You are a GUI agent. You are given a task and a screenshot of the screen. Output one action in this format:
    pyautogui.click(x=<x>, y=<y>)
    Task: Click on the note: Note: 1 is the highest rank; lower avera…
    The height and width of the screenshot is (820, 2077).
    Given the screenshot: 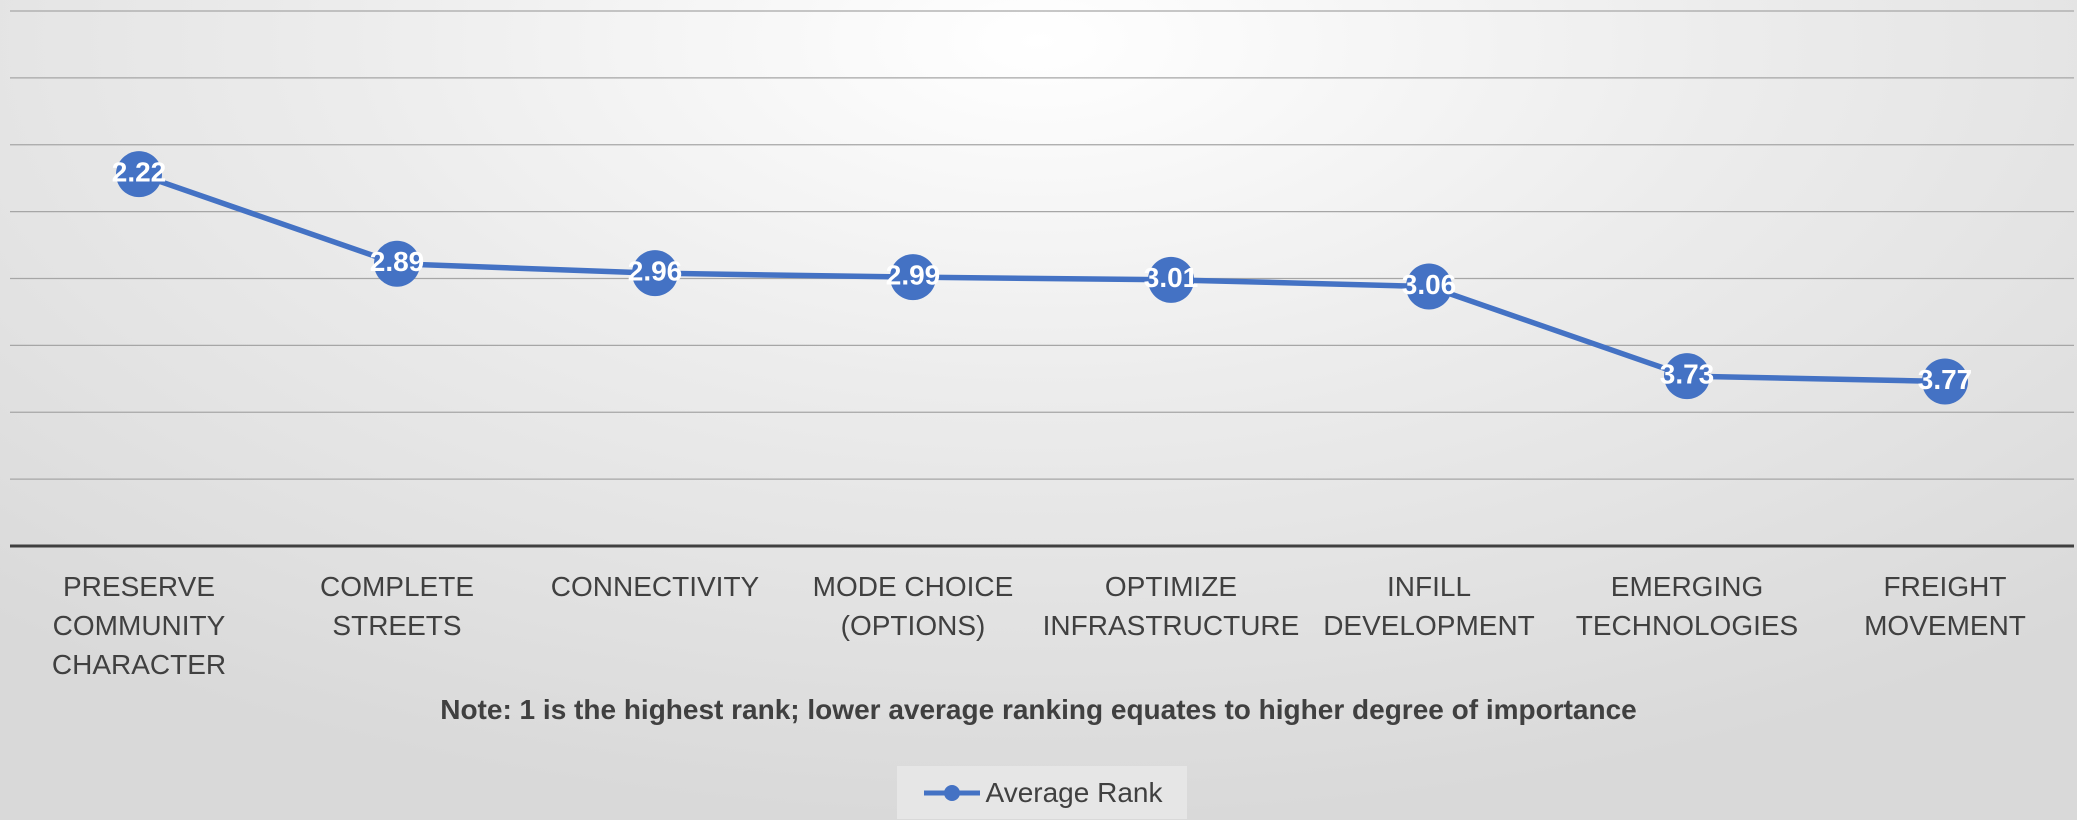 What is the action you would take?
    pyautogui.click(x=1038, y=709)
    